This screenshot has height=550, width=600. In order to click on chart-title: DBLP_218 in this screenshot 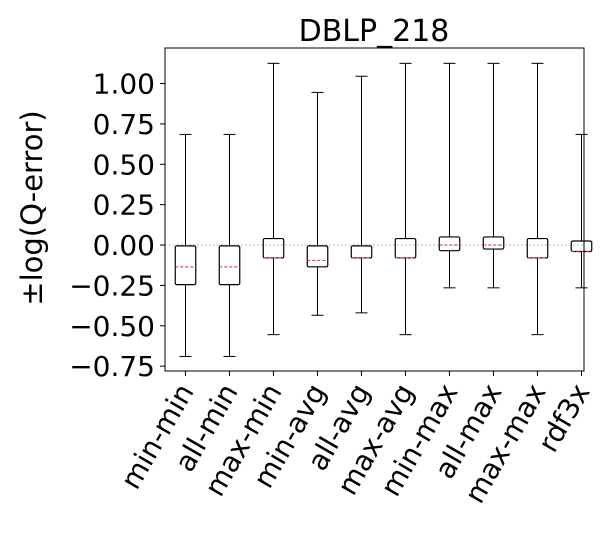, I will do `click(374, 31)`.